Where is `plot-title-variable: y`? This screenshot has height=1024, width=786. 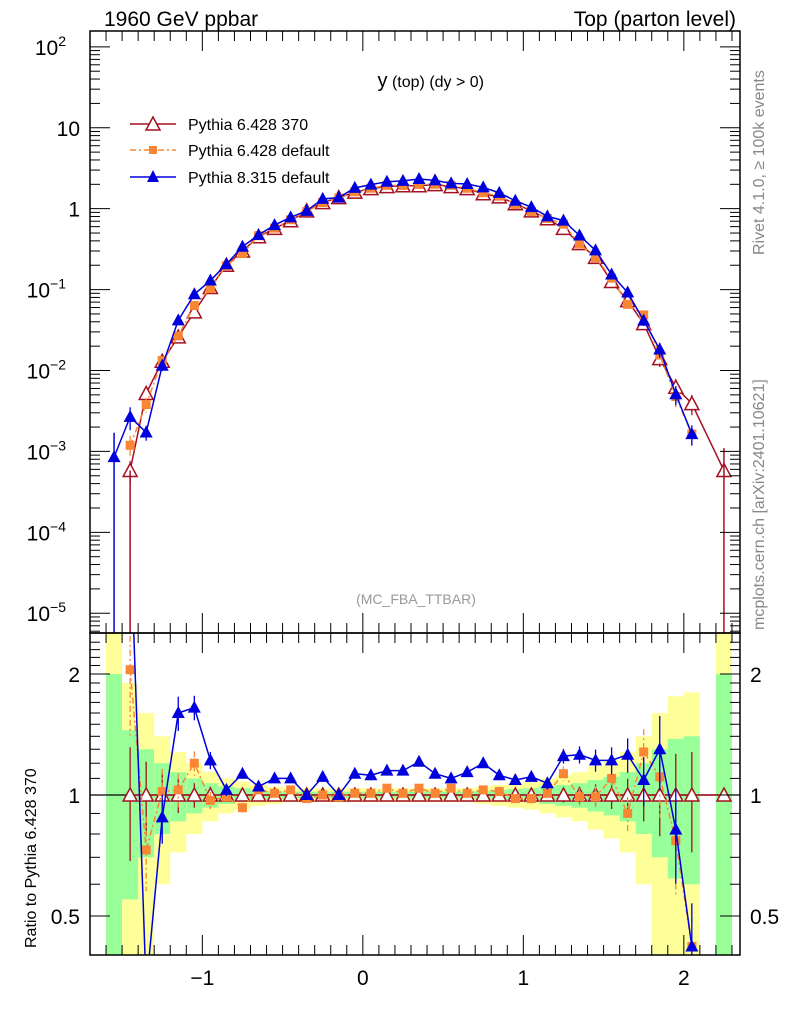 plot-title-variable: y is located at coordinates (383, 81).